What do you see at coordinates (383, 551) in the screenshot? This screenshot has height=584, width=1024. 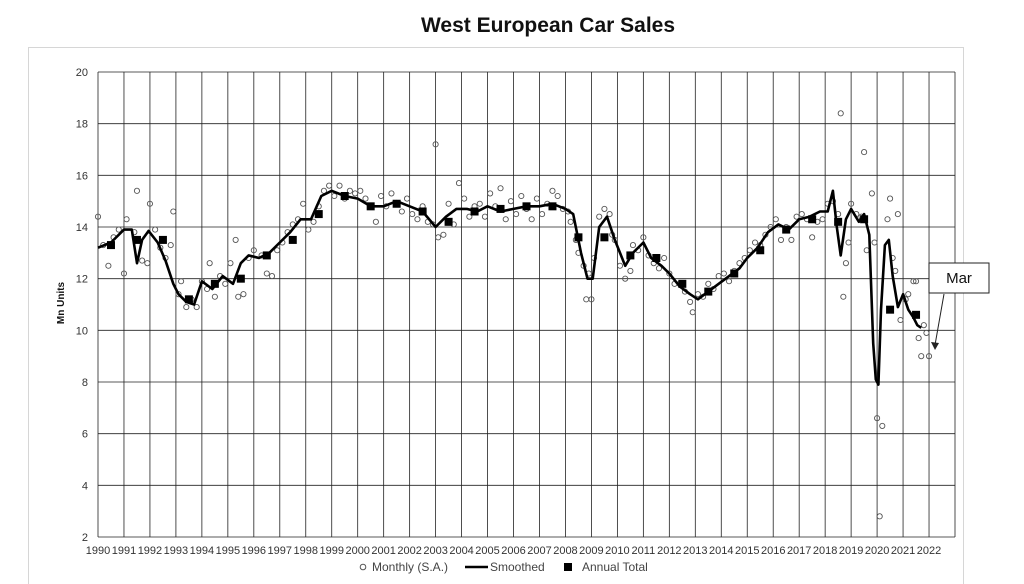 I see `x-tick-label: 2001` at bounding box center [383, 551].